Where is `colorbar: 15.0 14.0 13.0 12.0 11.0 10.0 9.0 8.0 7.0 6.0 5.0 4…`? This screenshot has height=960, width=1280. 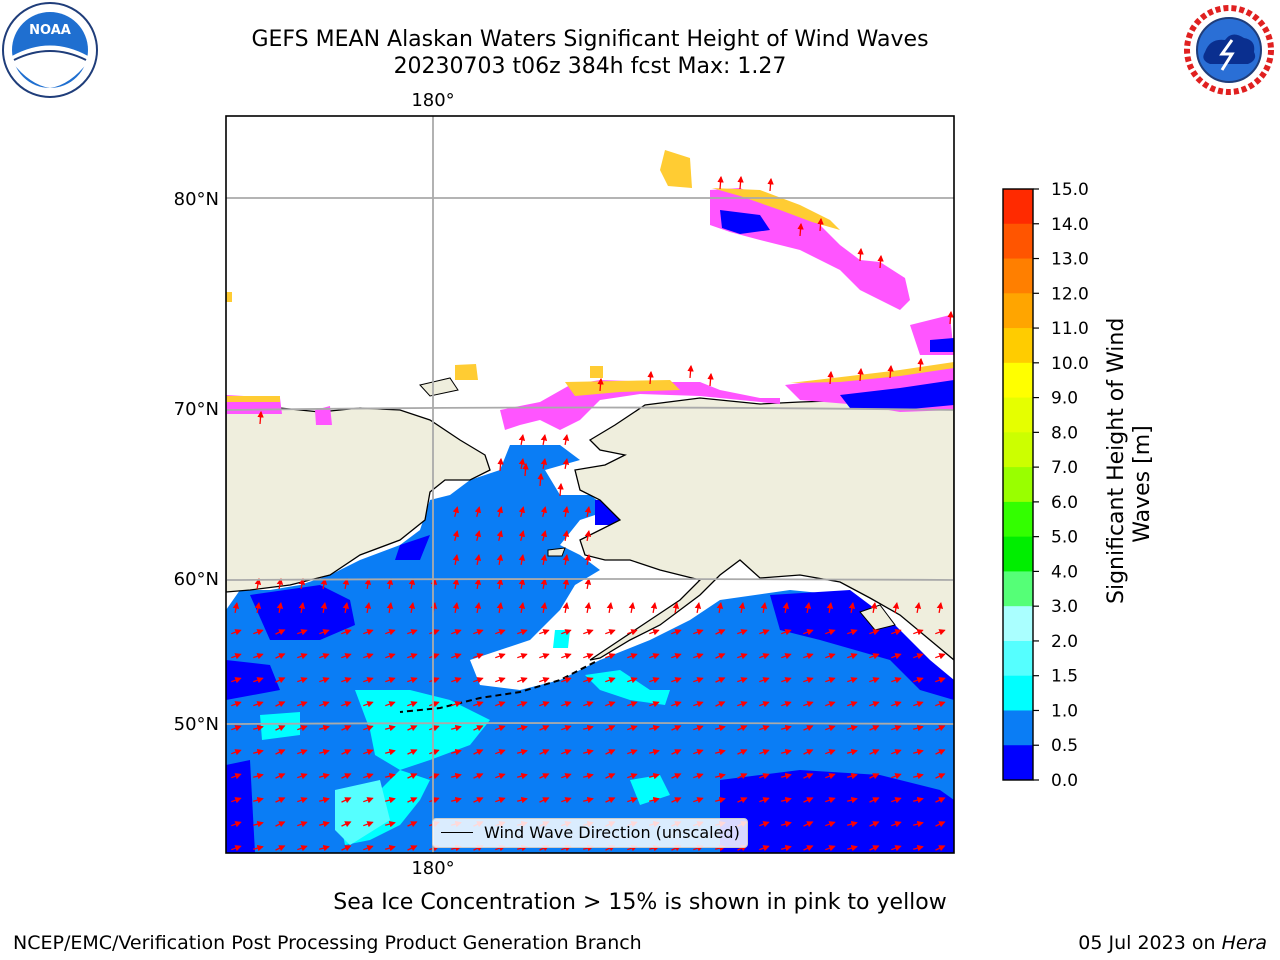 colorbar: 15.0 14.0 13.0 12.0 11.0 10.0 9.0 8.0 7.0 6.0 5.0 4… is located at coordinates (1046, 485).